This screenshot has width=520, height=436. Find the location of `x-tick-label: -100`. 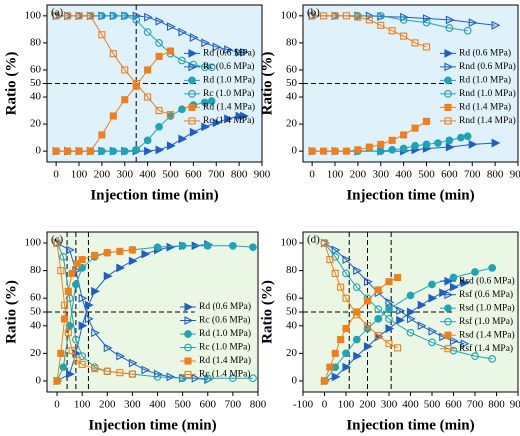

x-tick-label: -100 is located at coordinates (303, 405).